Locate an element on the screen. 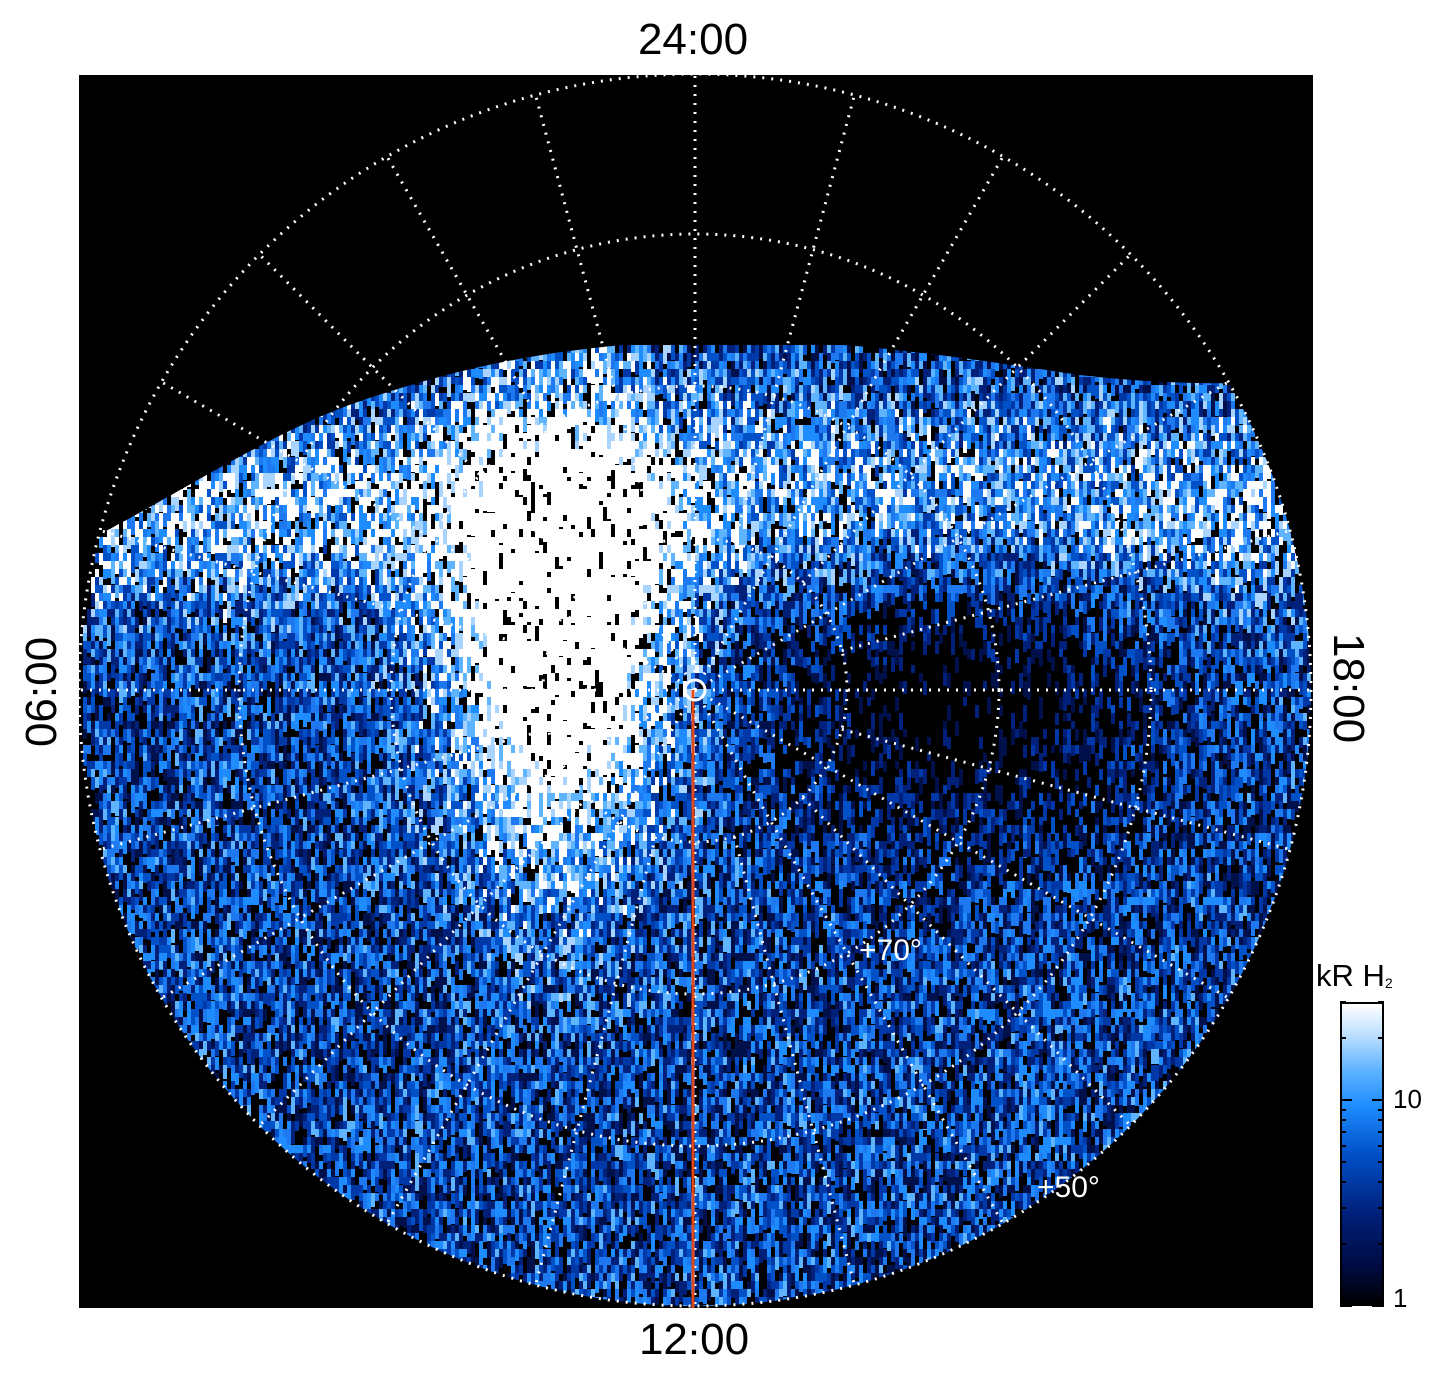 The height and width of the screenshot is (1384, 1447). colorbar is located at coordinates (1362, 1154).